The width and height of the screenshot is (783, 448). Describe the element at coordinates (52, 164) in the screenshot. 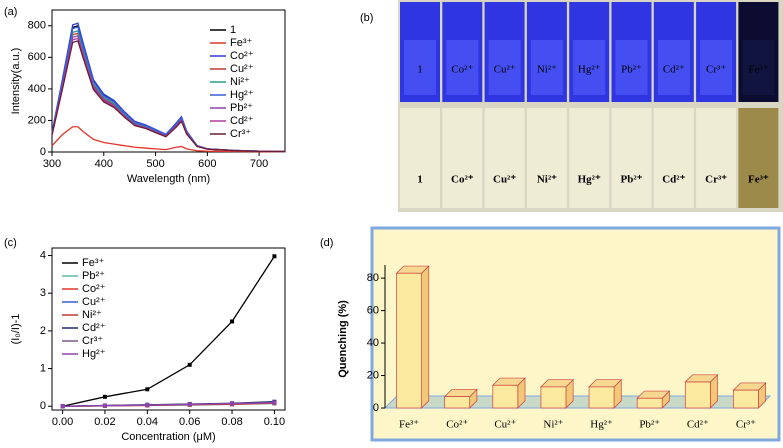

I see `x-tick-label: 300` at that location.